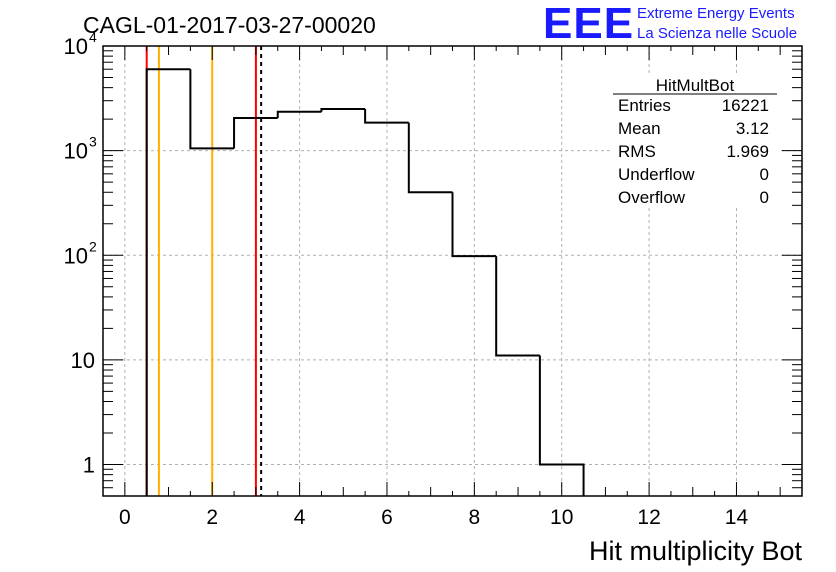  Describe the element at coordinates (300, 517) in the screenshot. I see `x-tick-label: 4` at that location.